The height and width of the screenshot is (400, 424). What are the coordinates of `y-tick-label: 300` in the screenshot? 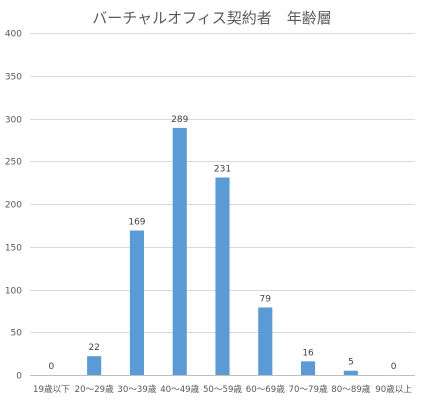 It's located at (13, 121).